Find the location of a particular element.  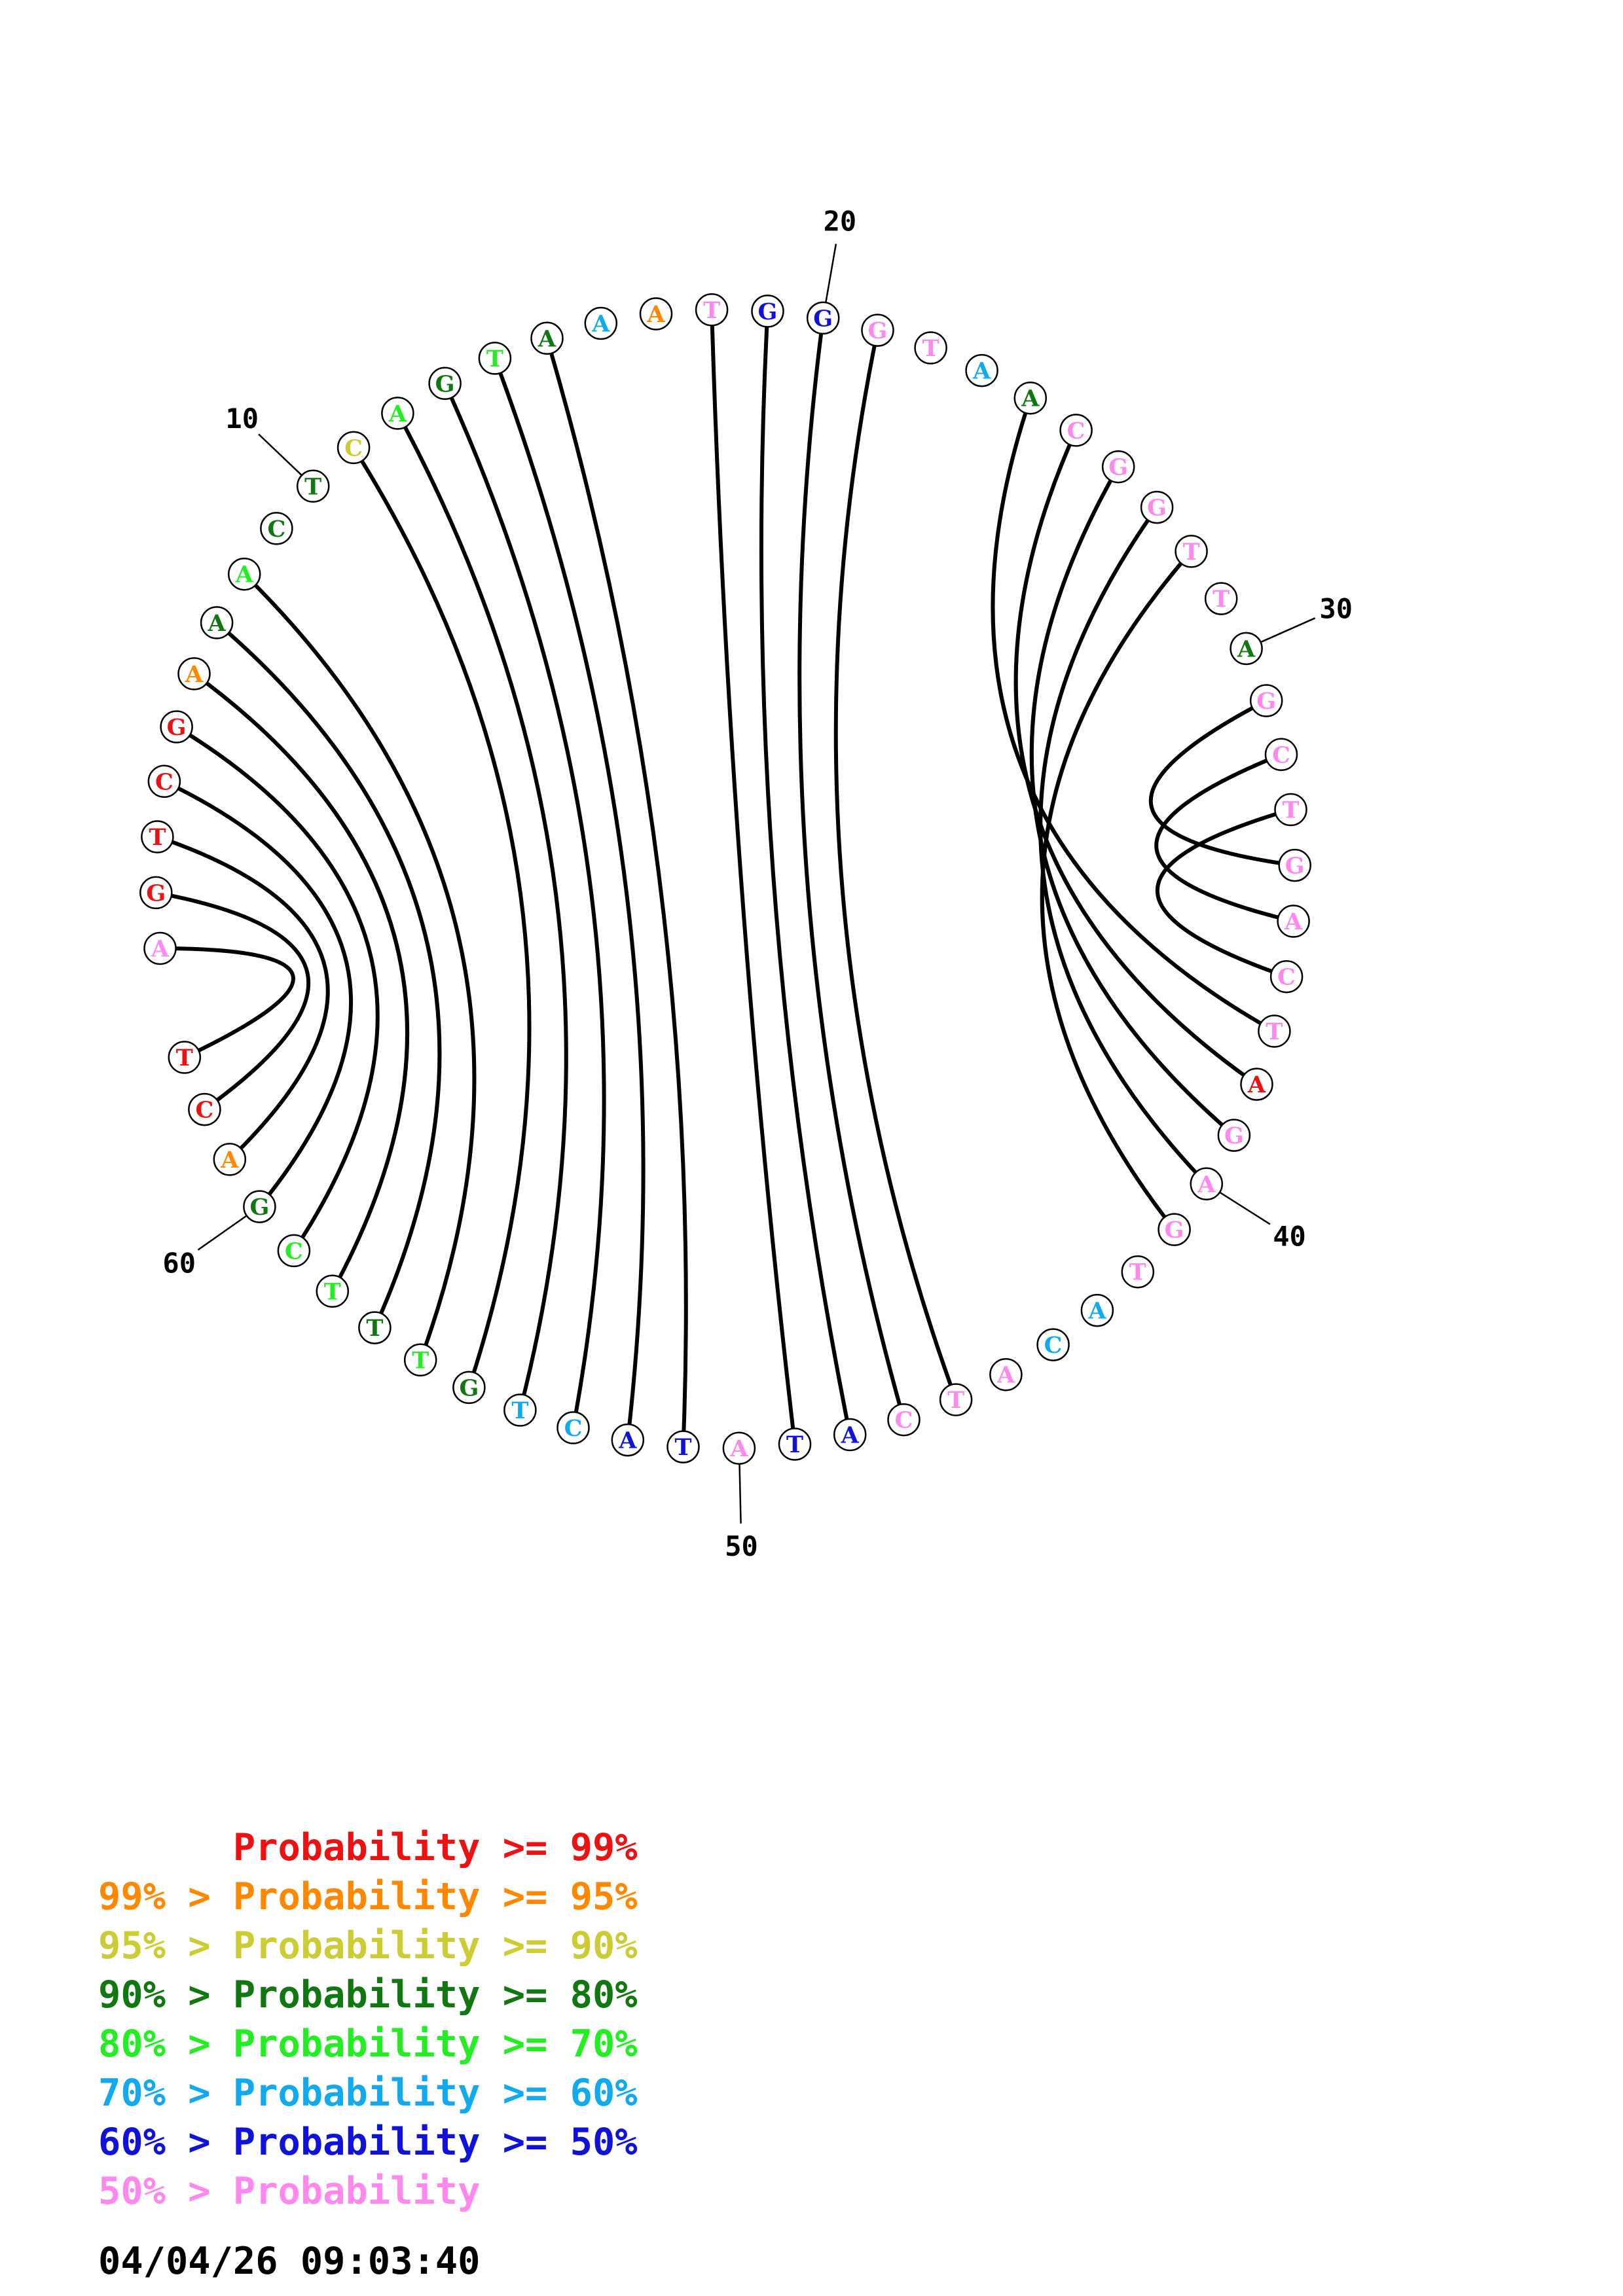

nucleotide-26: G is located at coordinates (1118, 467).